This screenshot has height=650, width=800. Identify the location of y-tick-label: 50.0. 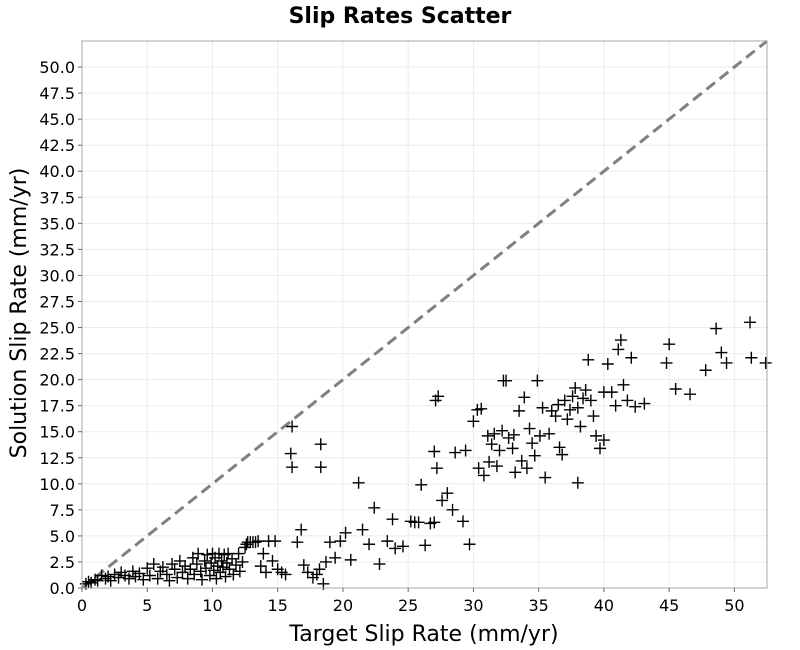
(57, 67).